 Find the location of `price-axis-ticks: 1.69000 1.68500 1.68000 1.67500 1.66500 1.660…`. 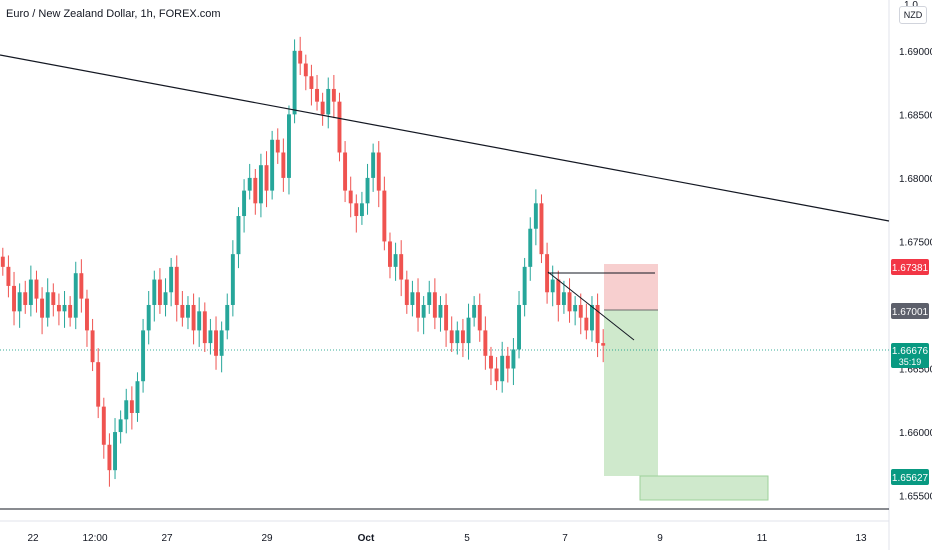

price-axis-ticks: 1.69000 1.68500 1.68000 1.67500 1.66500 1.660… is located at coordinates (915, 275).